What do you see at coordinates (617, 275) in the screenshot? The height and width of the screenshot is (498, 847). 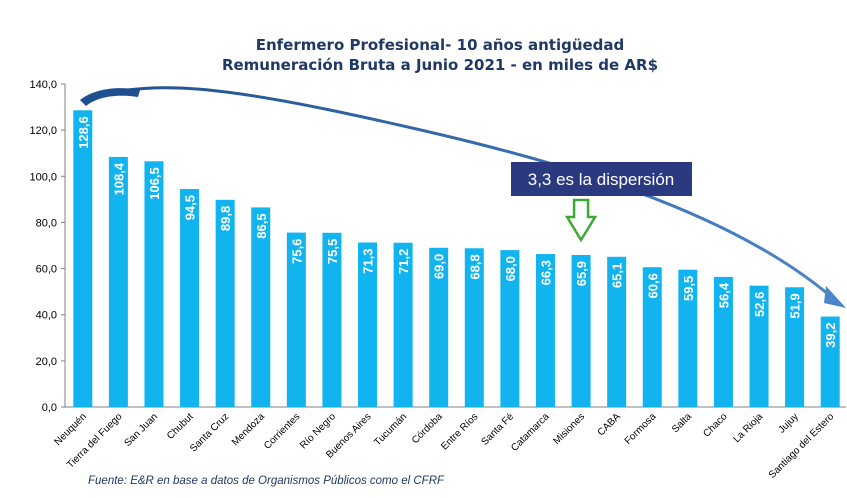 I see `data-label: 65,1` at bounding box center [617, 275].